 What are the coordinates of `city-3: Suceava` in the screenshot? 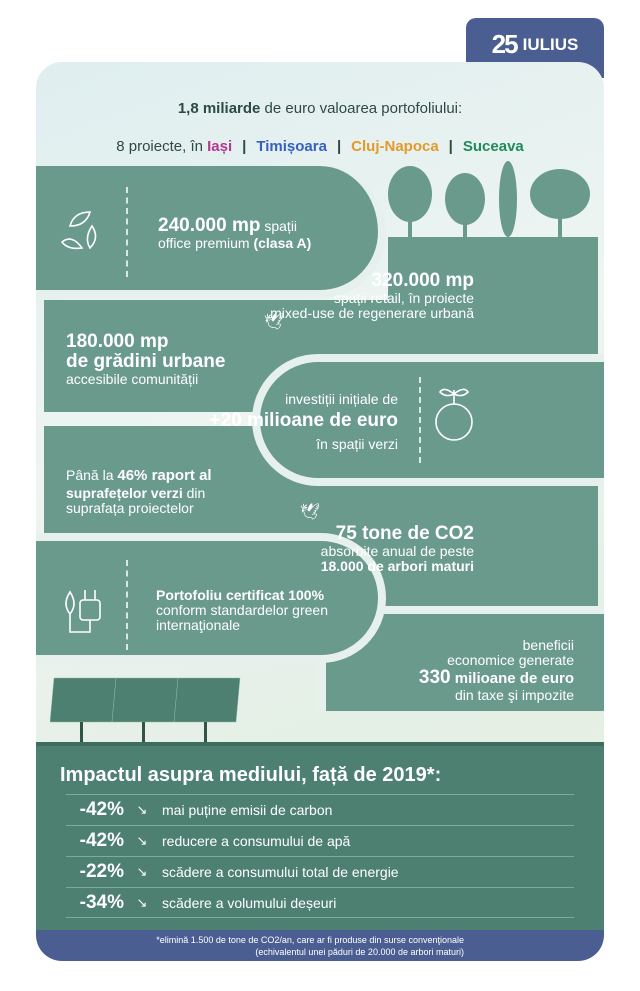 It's located at (493, 146).